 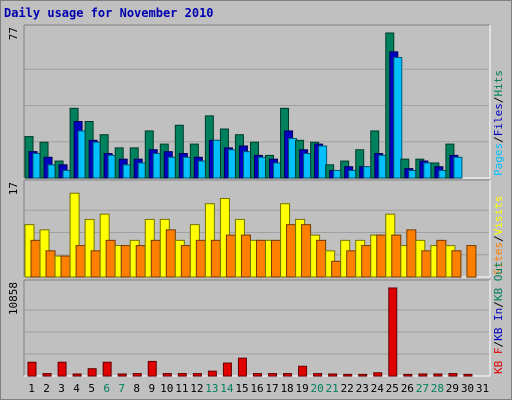 What do you see at coordinates (407, 388) in the screenshot?
I see `x-tick-label-day-26: 26` at bounding box center [407, 388].